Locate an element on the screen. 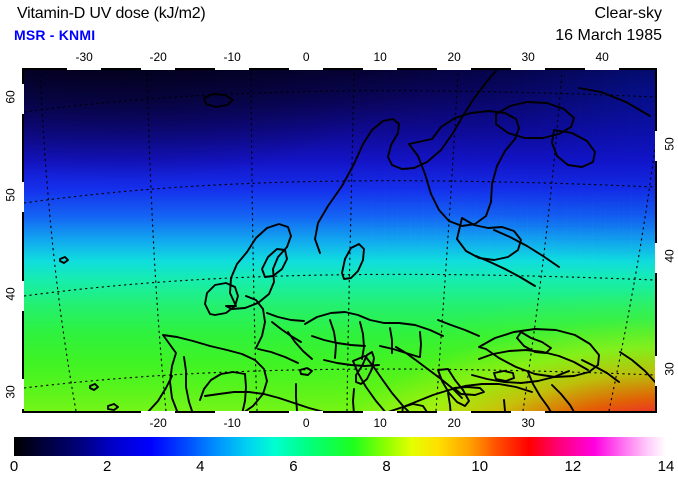 The image size is (678, 480). top-tick-label: 20 is located at coordinates (454, 57).